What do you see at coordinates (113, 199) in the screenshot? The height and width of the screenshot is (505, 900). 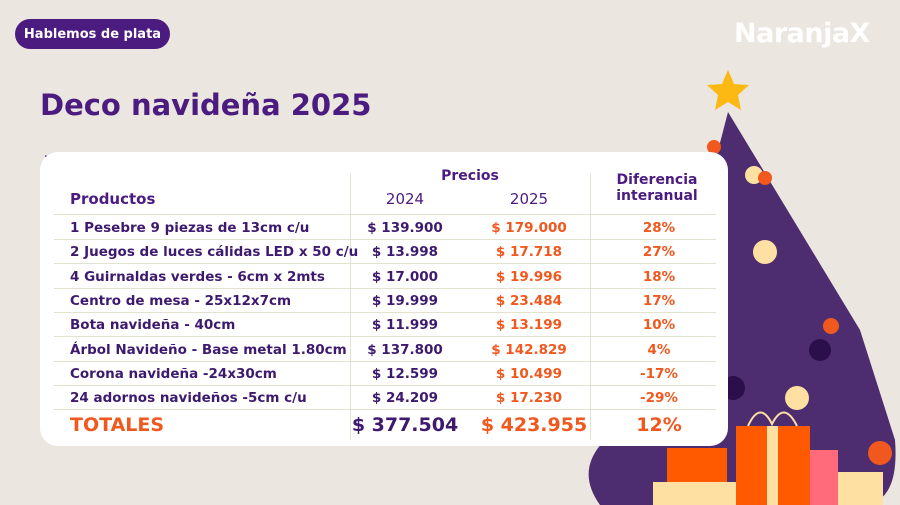 I see `header-products: Productos` at bounding box center [113, 199].